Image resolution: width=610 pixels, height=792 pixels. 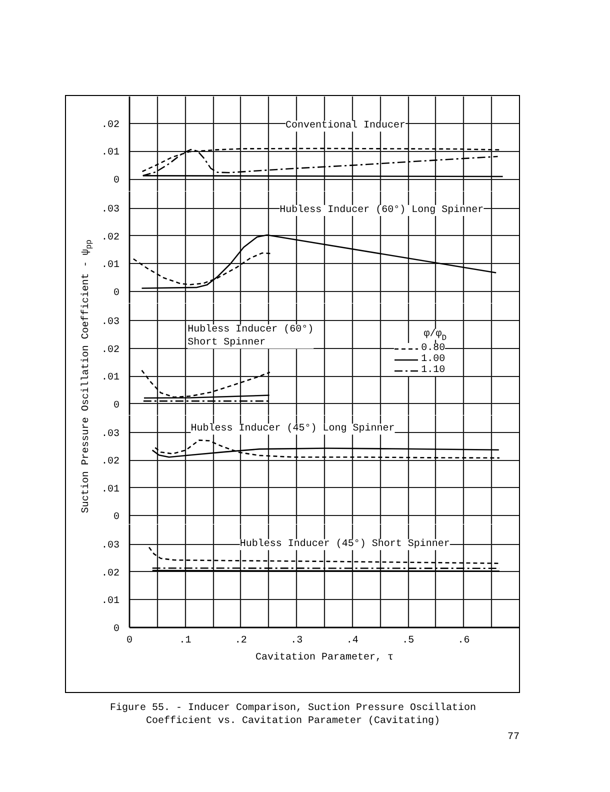 I want to click on legend-label: 1.00, so click(x=433, y=360).